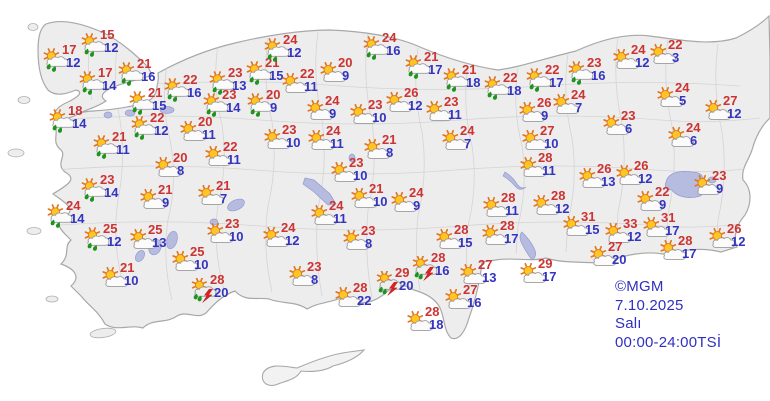 The image size is (770, 401). Describe the element at coordinates (443, 110) in the screenshot. I see `weather-station: 23 11` at that location.